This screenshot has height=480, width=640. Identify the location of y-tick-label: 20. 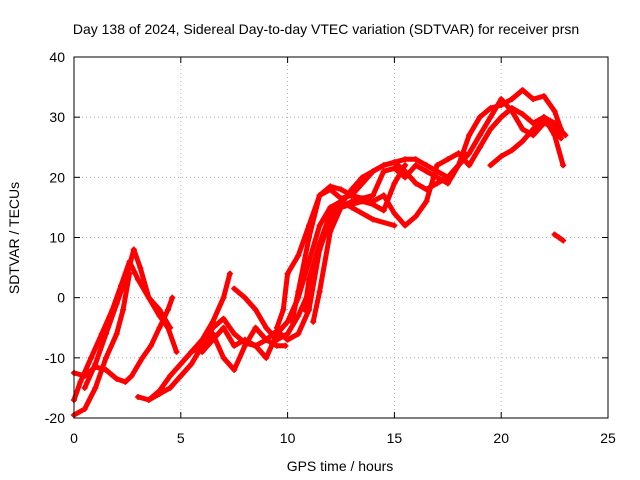
(57, 177).